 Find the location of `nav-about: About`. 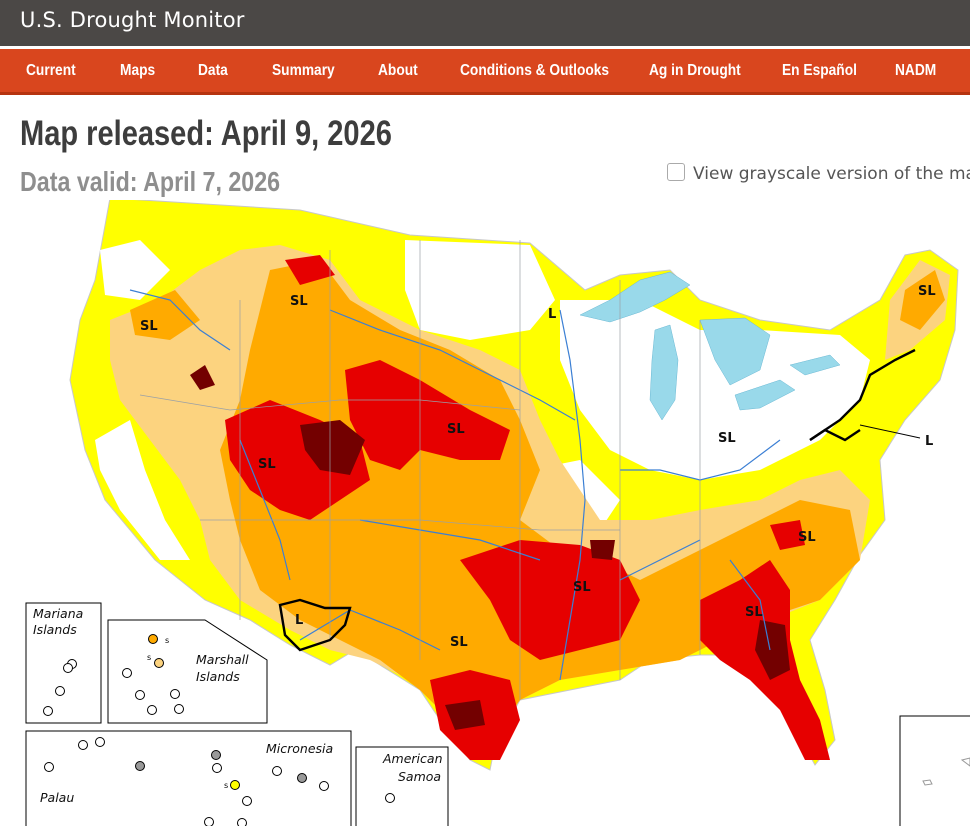

nav-about: About is located at coordinates (398, 70).